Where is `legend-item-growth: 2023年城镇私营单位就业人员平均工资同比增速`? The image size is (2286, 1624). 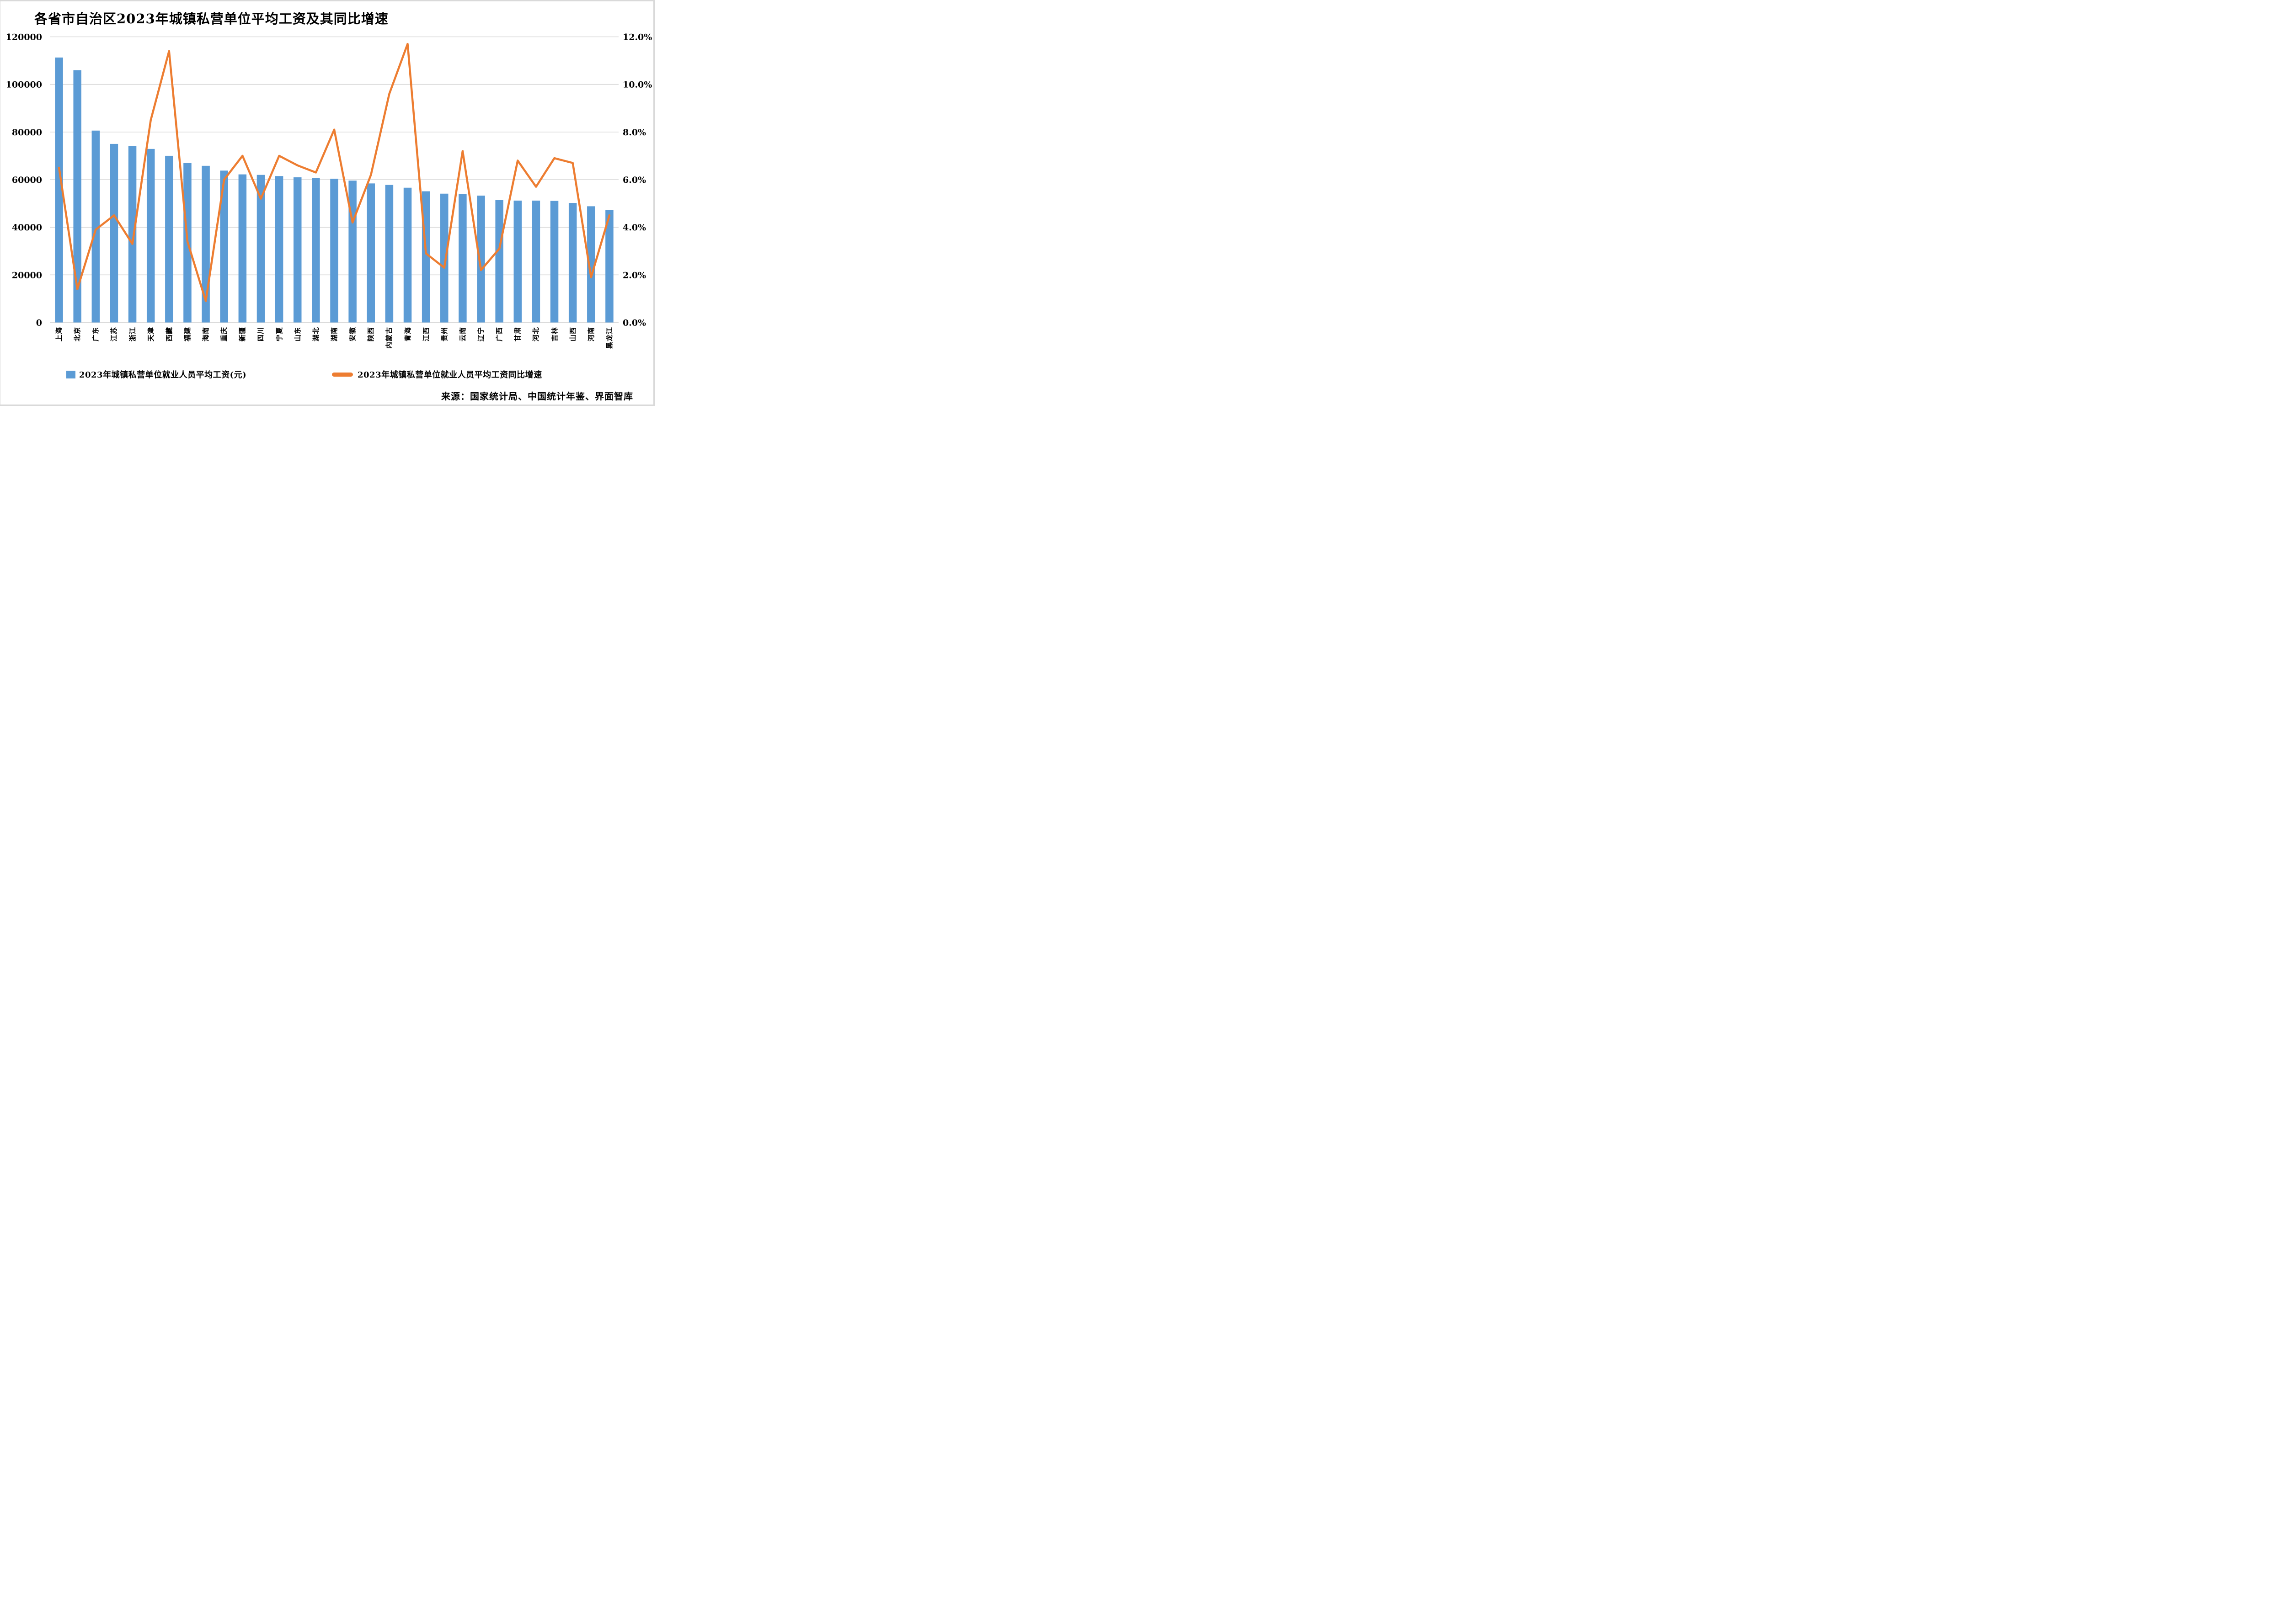
legend-item-growth: 2023年城镇私营单位就业人员平均工资同比增速 is located at coordinates (437, 374).